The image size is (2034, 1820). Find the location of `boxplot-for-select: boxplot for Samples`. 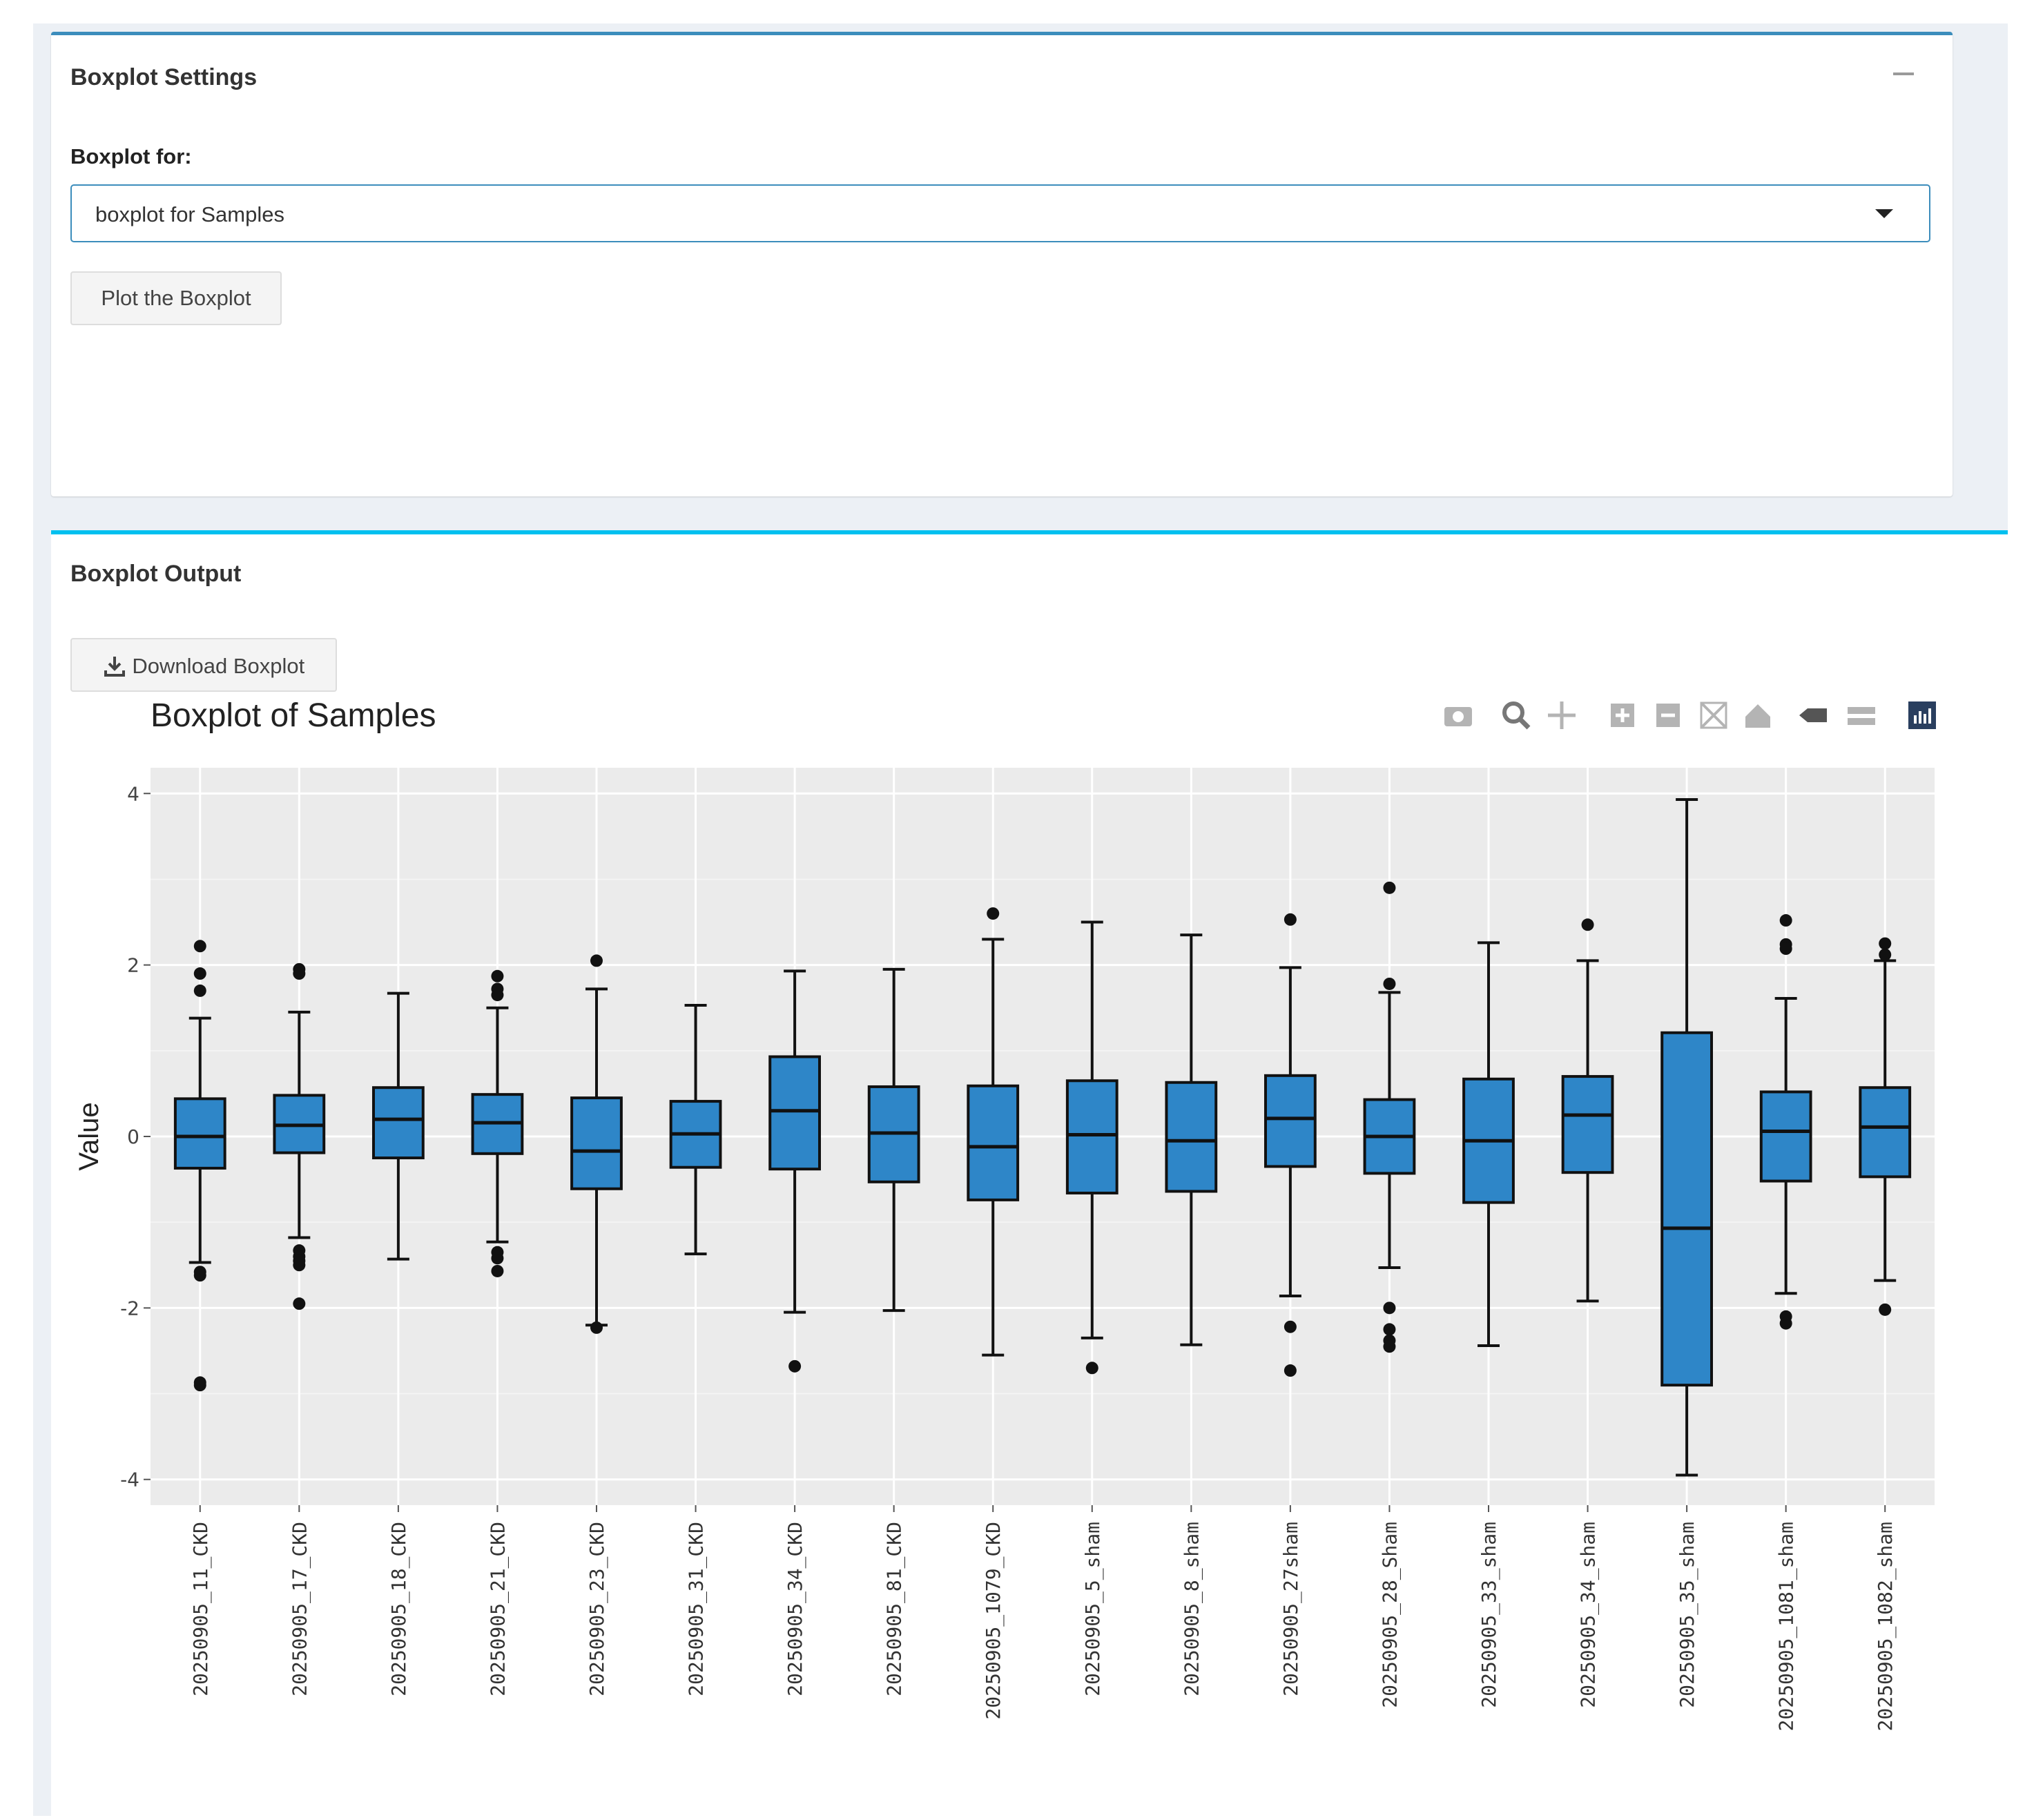

boxplot-for-select: boxplot for Samples is located at coordinates (1000, 213).